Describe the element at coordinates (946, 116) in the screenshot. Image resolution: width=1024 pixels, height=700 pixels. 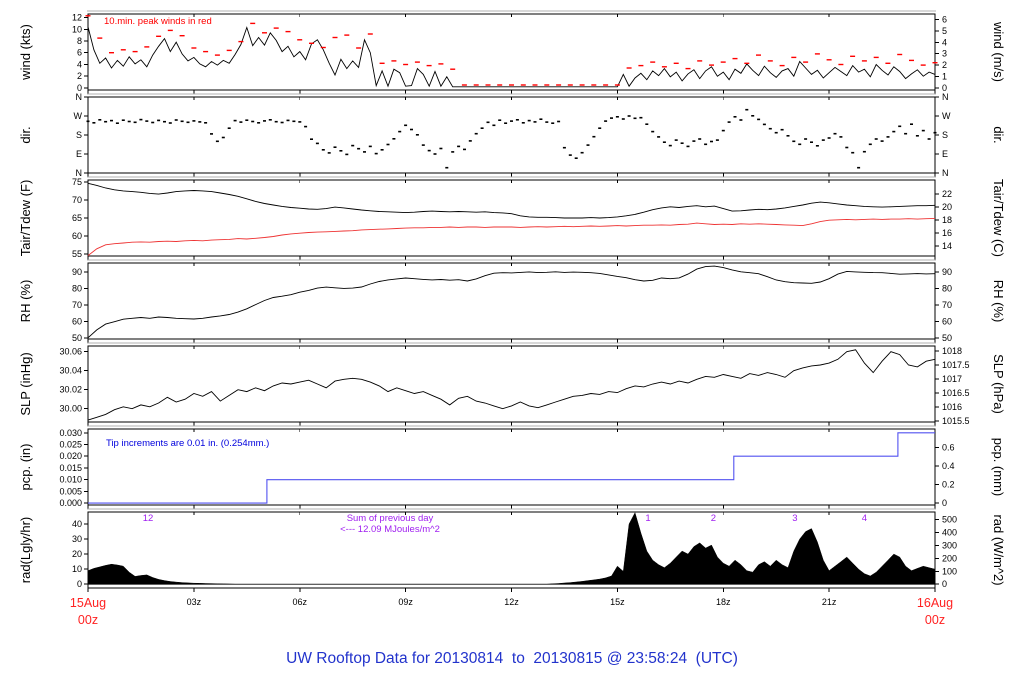
I see `dir-right-tick-label: W` at that location.